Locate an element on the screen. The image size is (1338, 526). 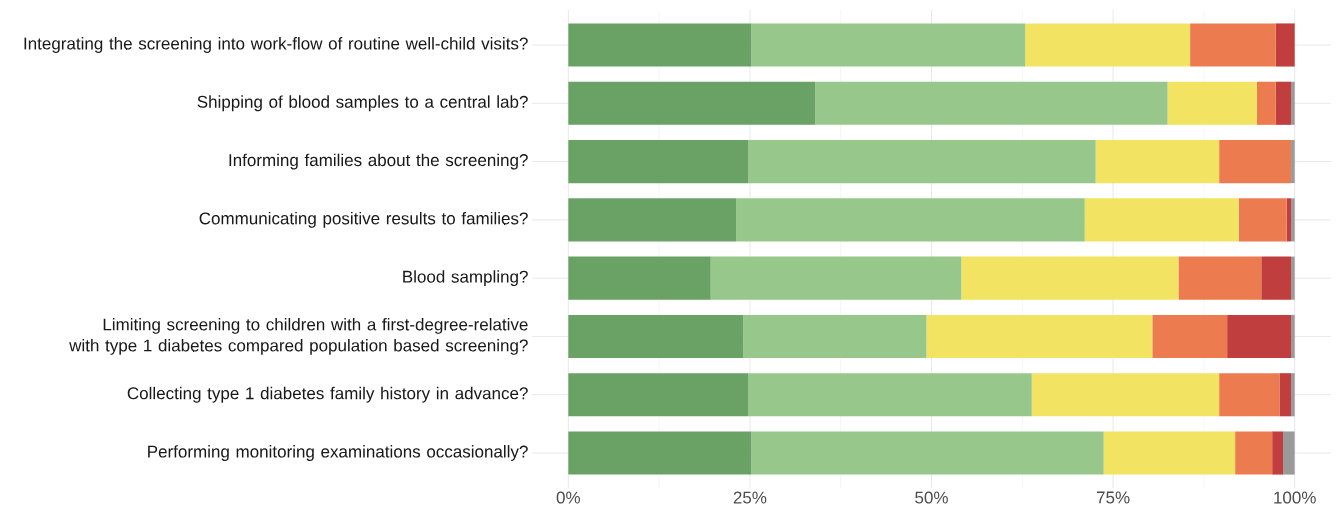
y-tick-label: Blood sampling? is located at coordinates (465, 278).